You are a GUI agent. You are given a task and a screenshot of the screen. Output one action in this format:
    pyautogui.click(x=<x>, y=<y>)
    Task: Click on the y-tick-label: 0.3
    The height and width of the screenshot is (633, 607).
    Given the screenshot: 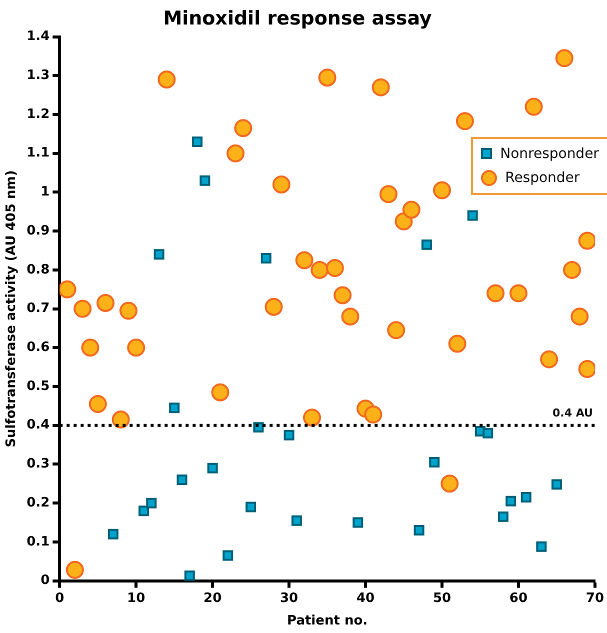 What is the action you would take?
    pyautogui.click(x=38, y=464)
    